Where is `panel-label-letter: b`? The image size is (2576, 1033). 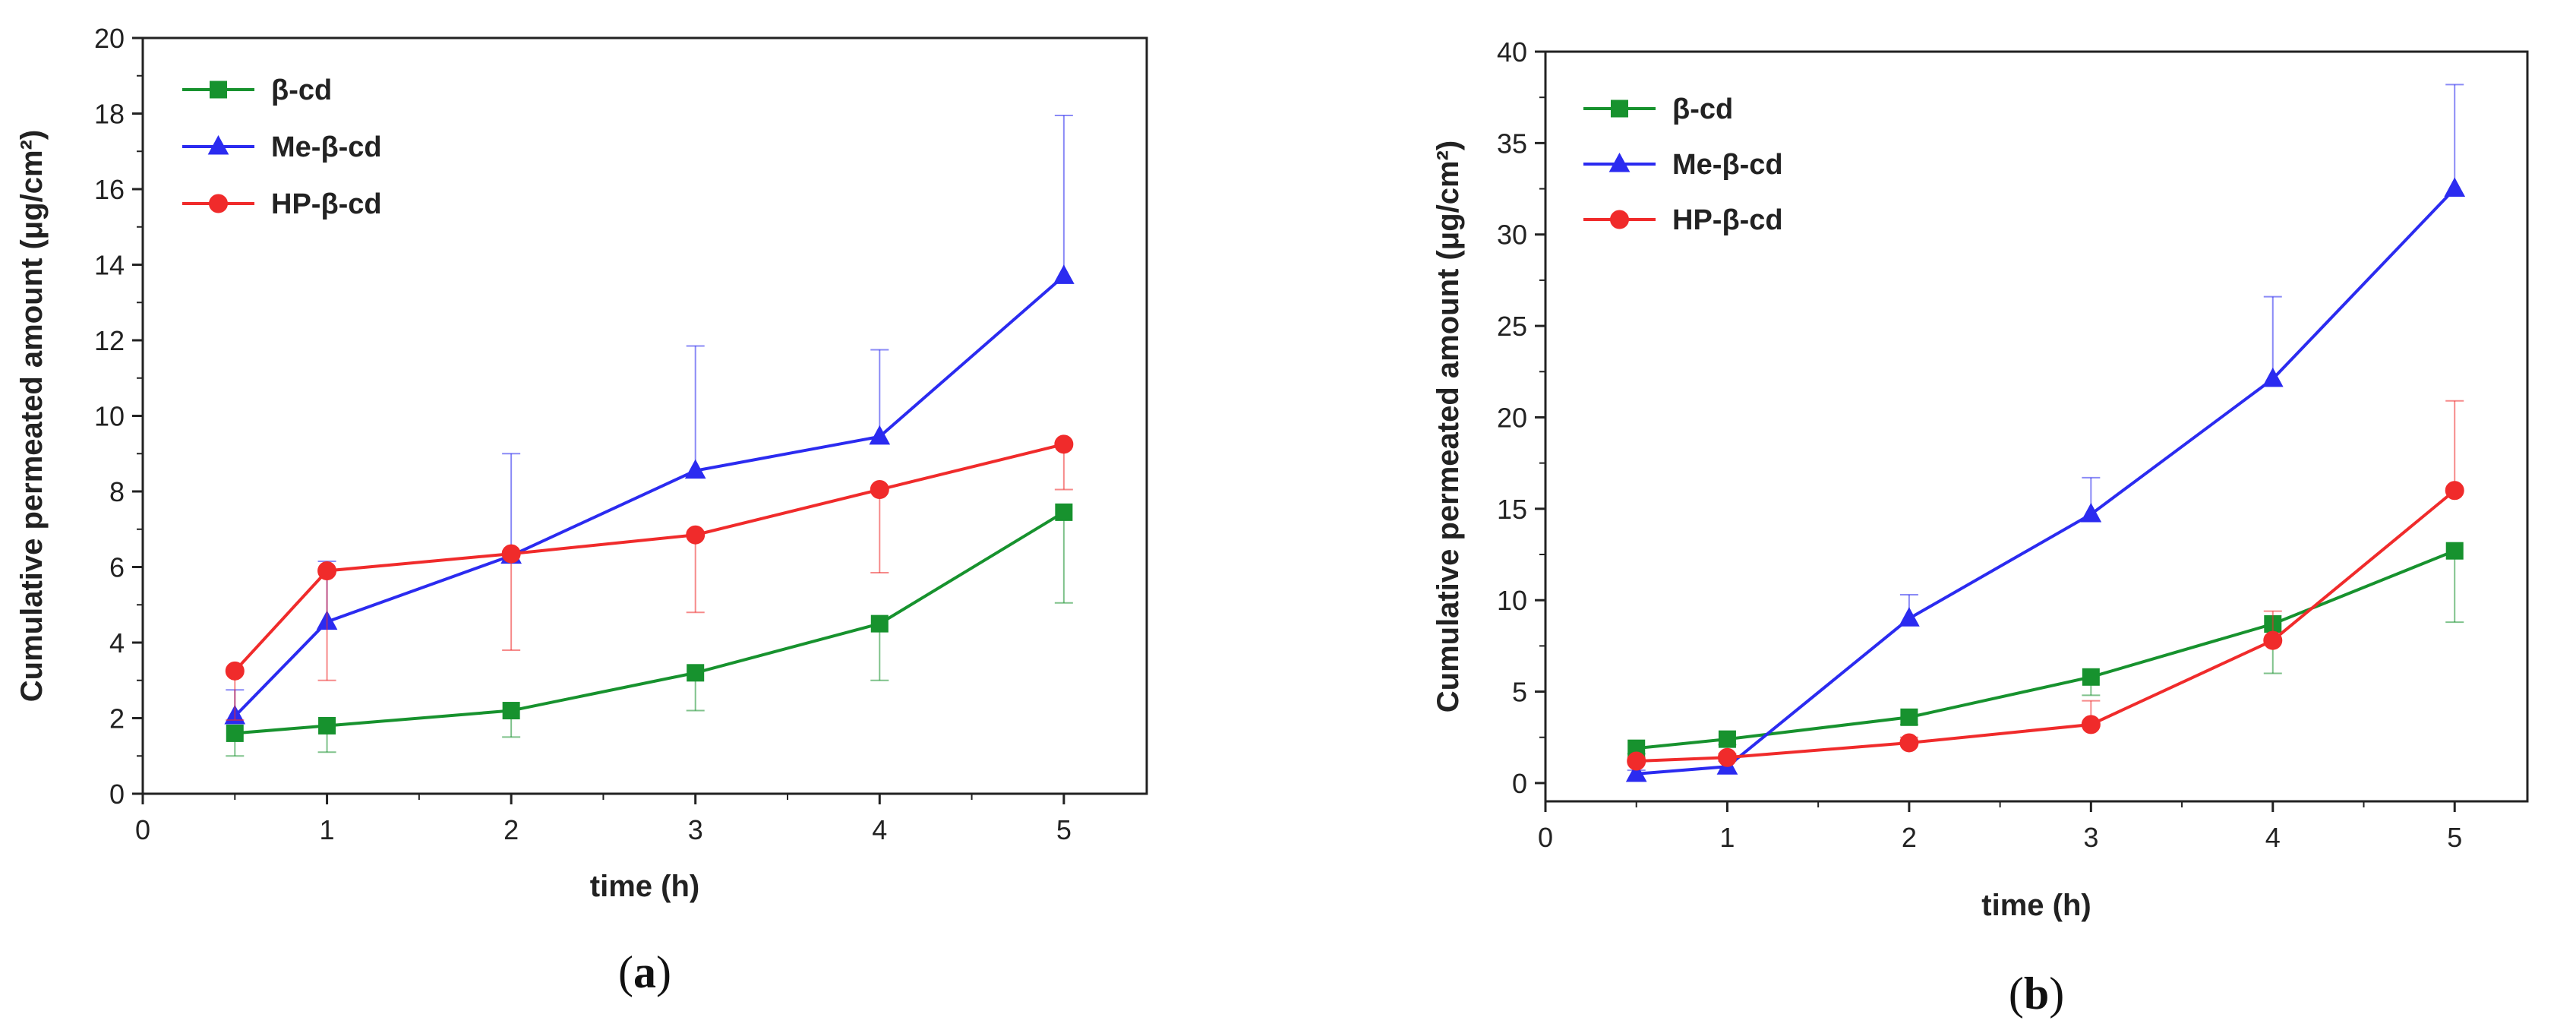
panel-label-letter: b is located at coordinates (2036, 993).